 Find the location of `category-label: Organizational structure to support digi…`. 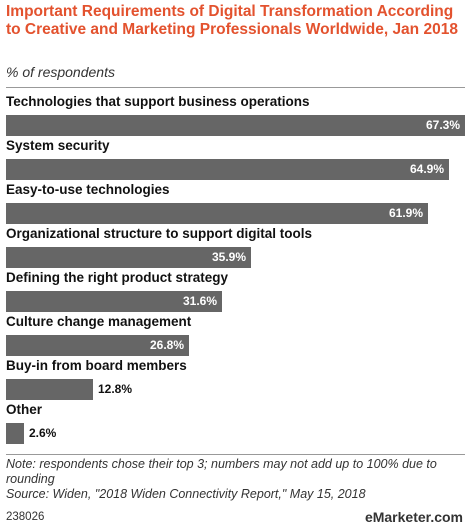

category-label: Organizational structure to support digi… is located at coordinates (159, 233).